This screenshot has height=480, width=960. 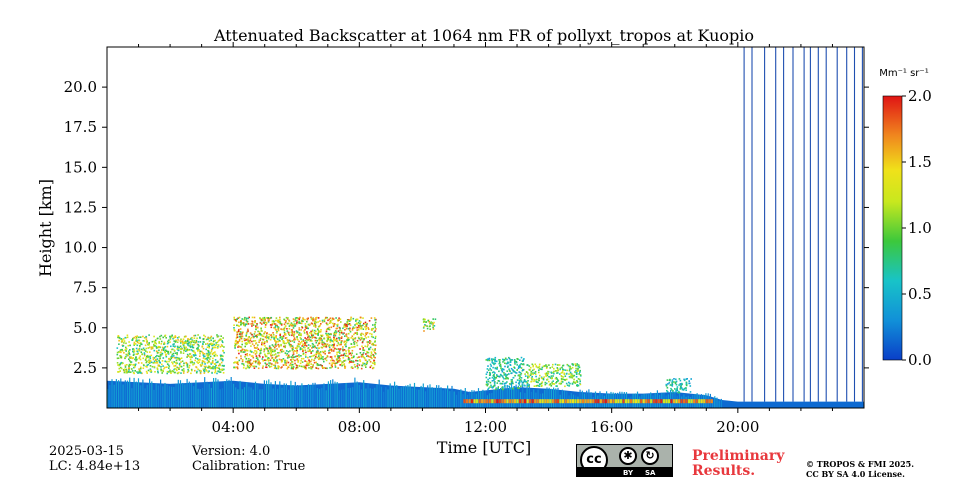 What do you see at coordinates (684, 401) in the screenshot?
I see `surface-layer-cell` at bounding box center [684, 401].